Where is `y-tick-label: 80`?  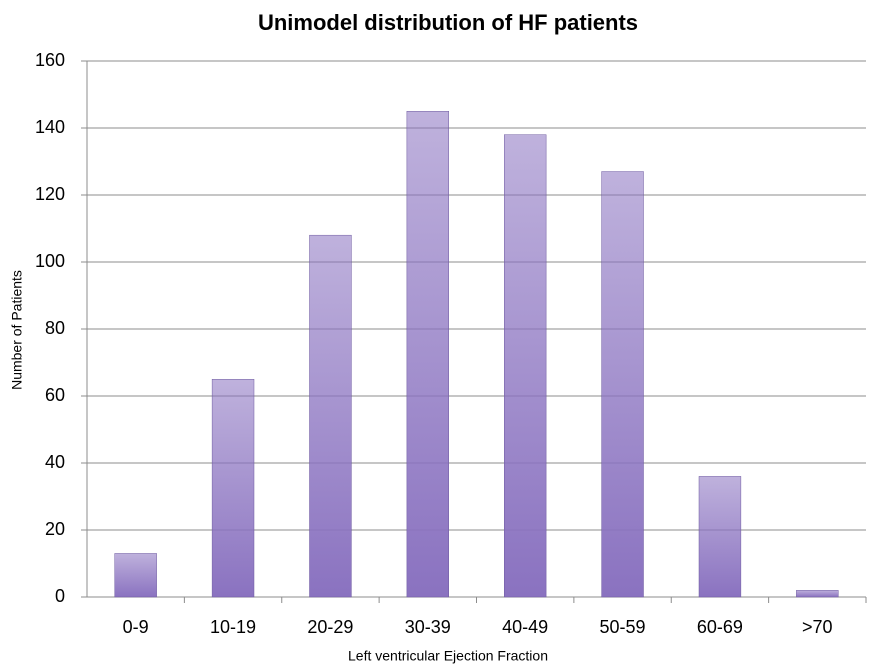 y-tick-label: 80 is located at coordinates (55, 328).